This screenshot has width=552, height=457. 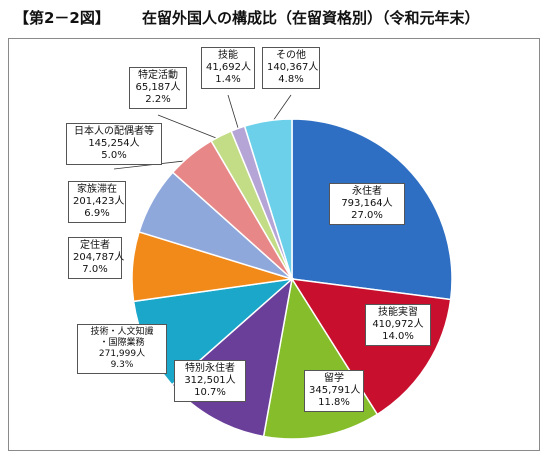 What do you see at coordinates (97, 213) in the screenshot?
I see `slice-percent-6: 6.9%` at bounding box center [97, 213].